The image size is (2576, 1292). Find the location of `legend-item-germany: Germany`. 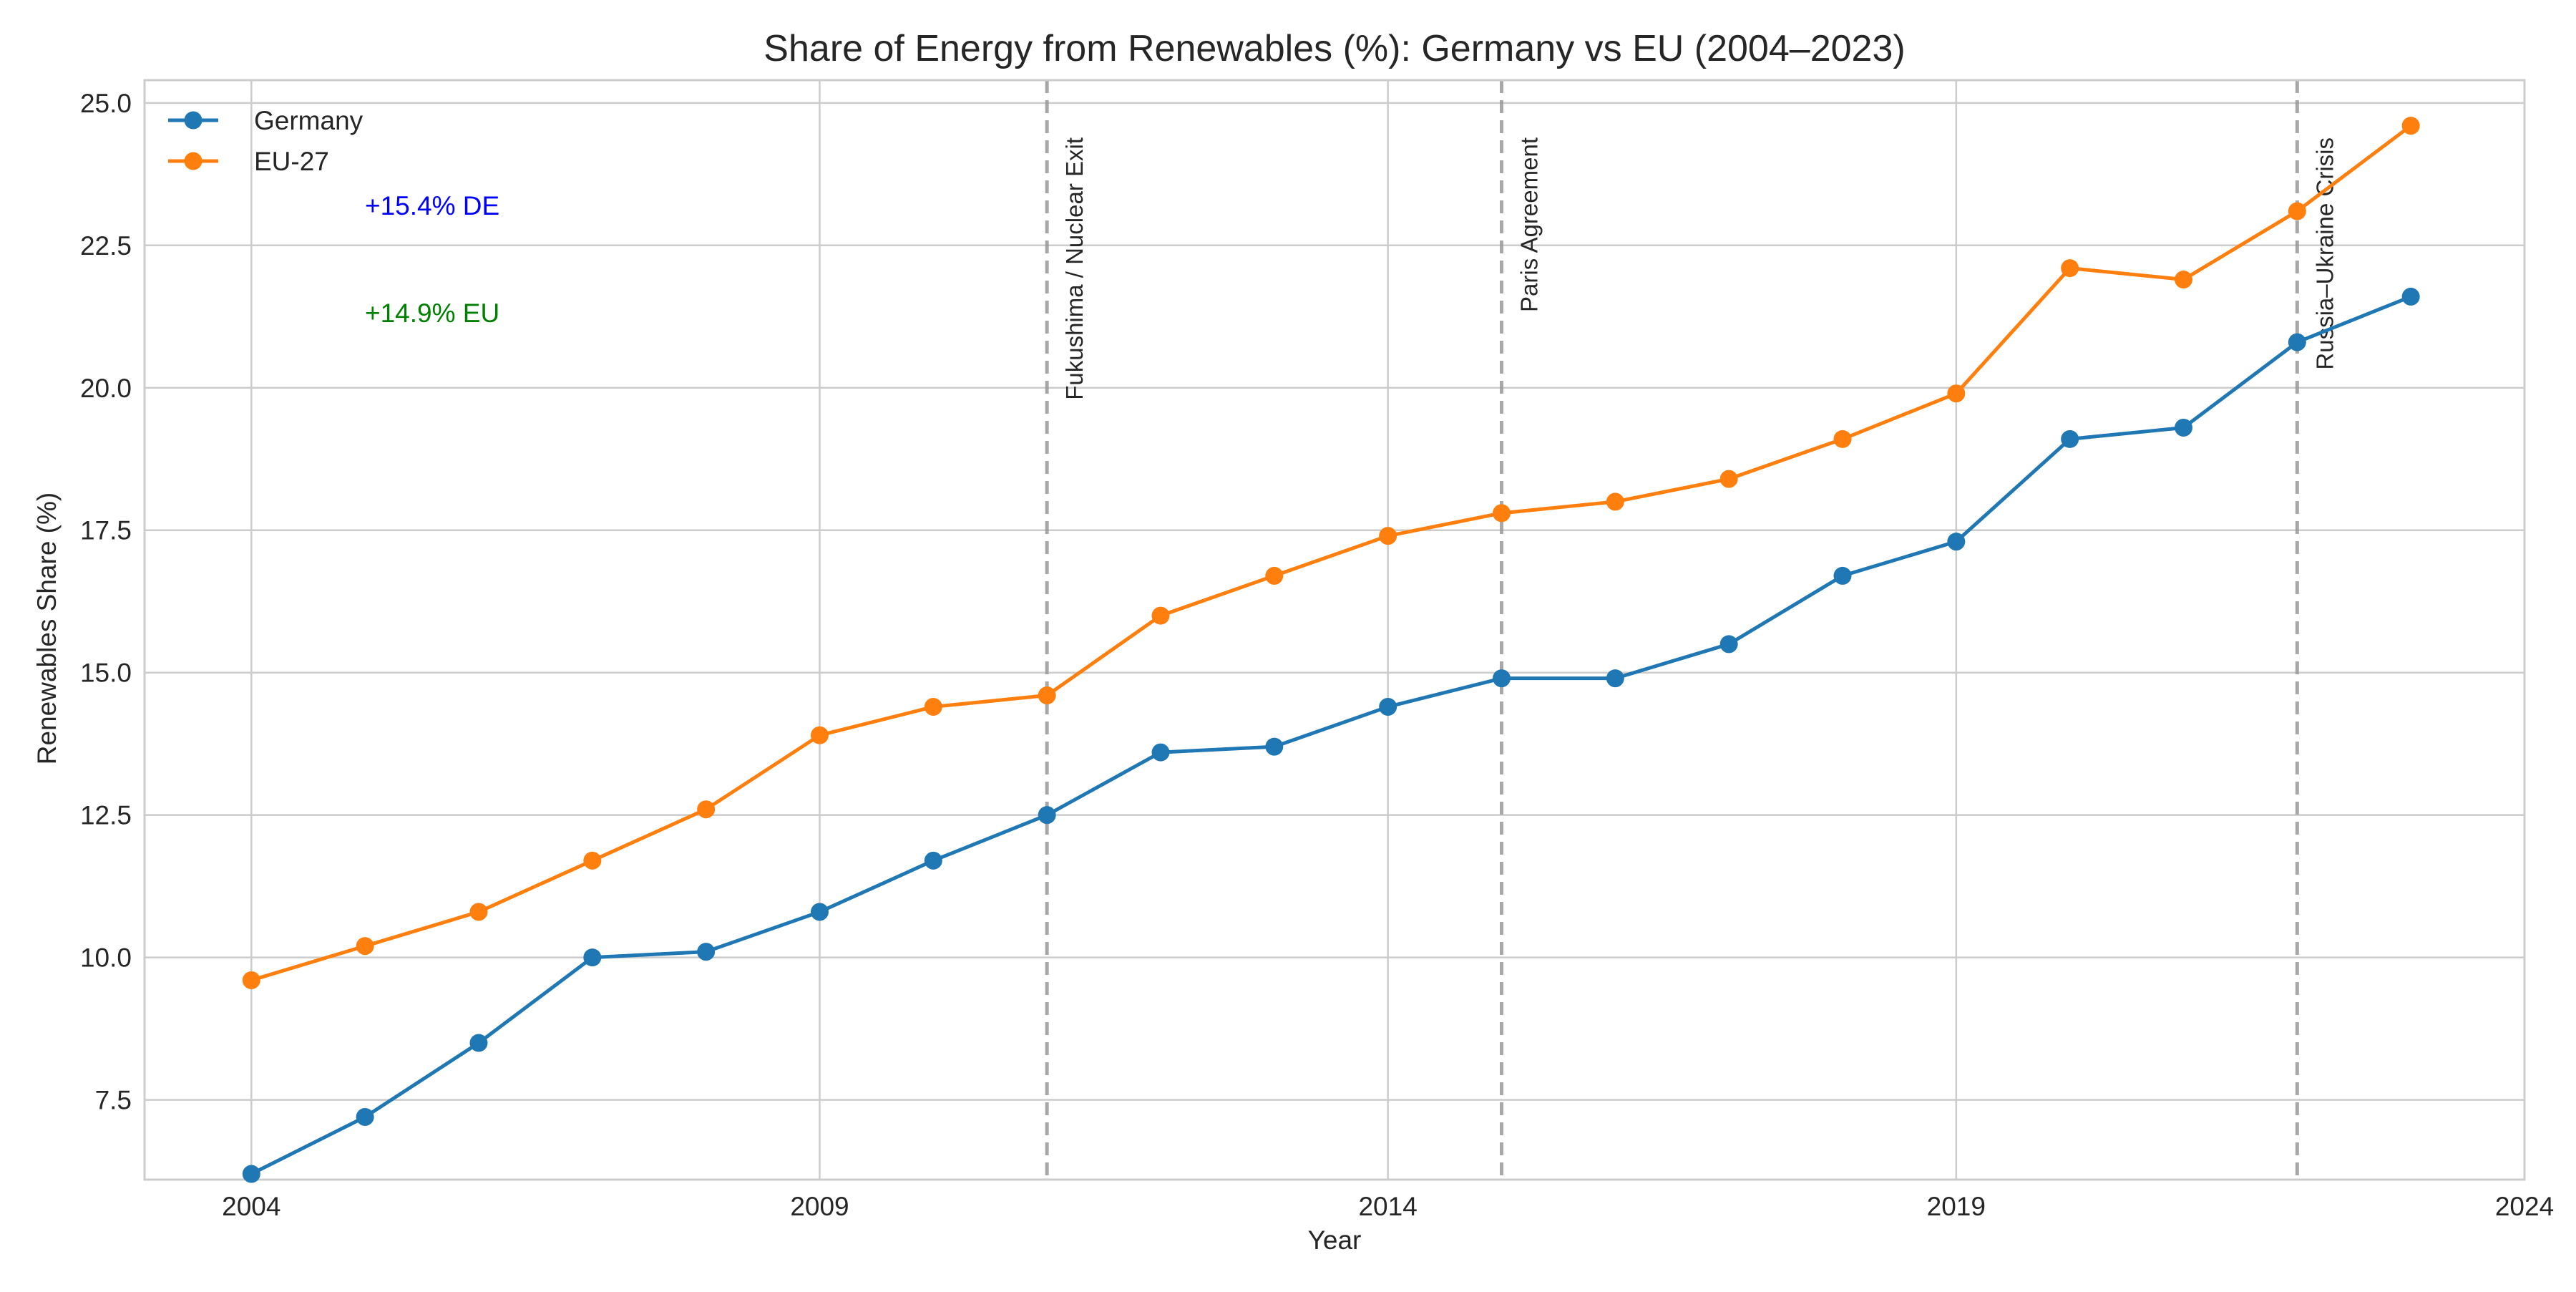

legend-item-germany: Germany is located at coordinates (266, 120).